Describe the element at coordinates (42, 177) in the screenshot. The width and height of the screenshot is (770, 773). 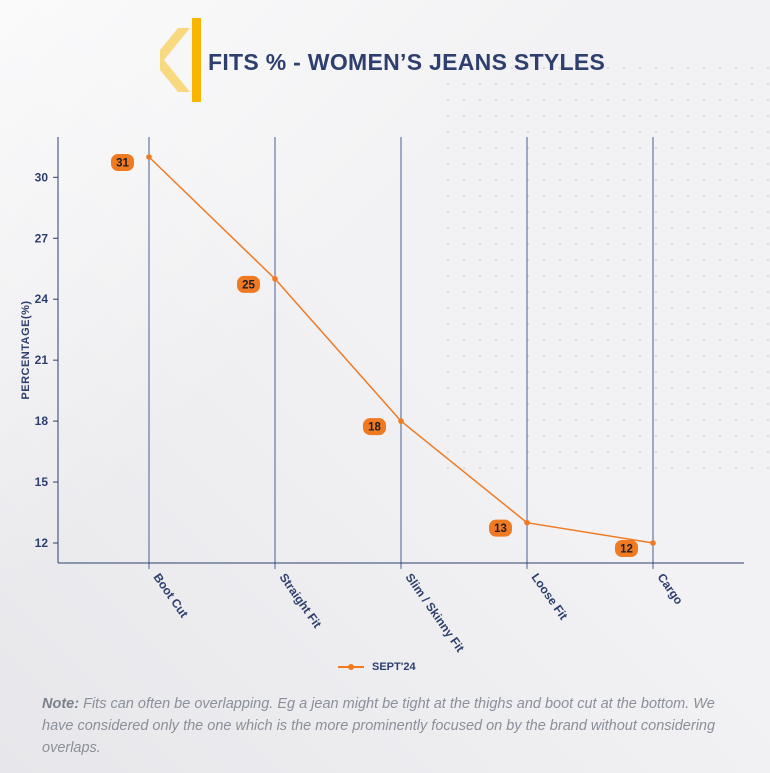
I see `y-tick-label: 30` at that location.